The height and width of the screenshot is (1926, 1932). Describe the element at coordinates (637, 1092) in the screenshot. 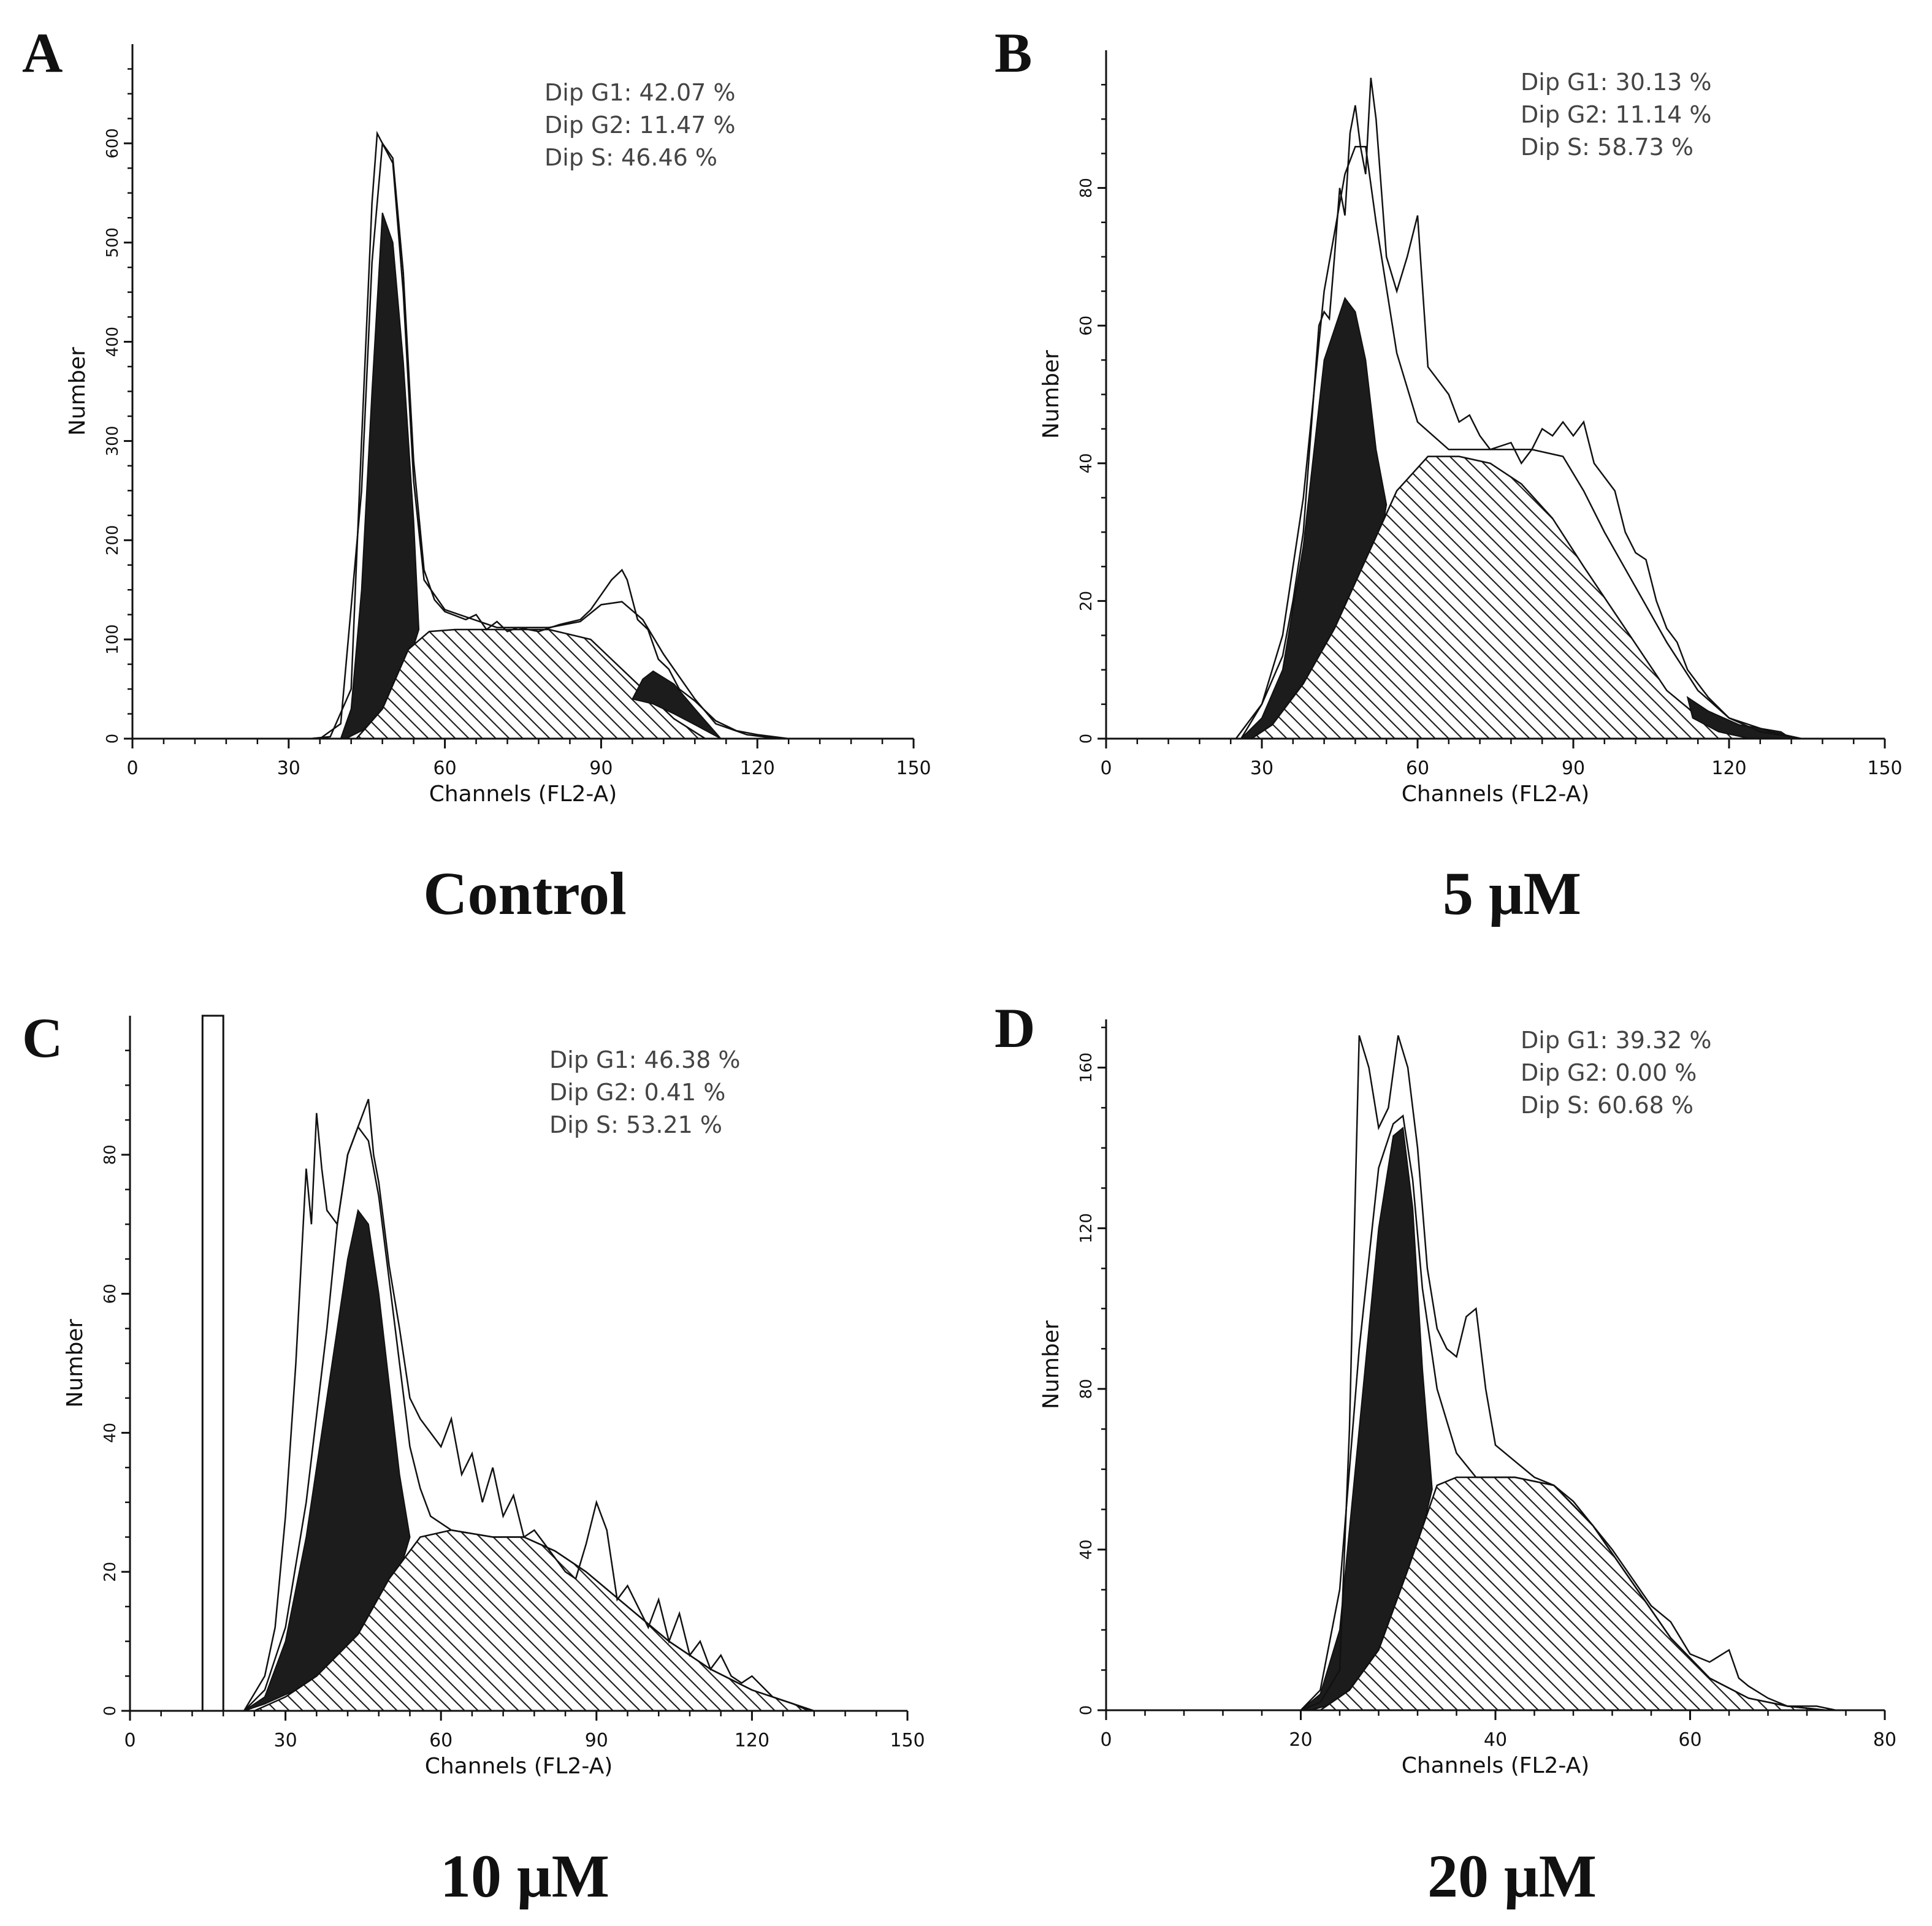

I see `stat-g2: Dip G2: 0.41 %` at that location.